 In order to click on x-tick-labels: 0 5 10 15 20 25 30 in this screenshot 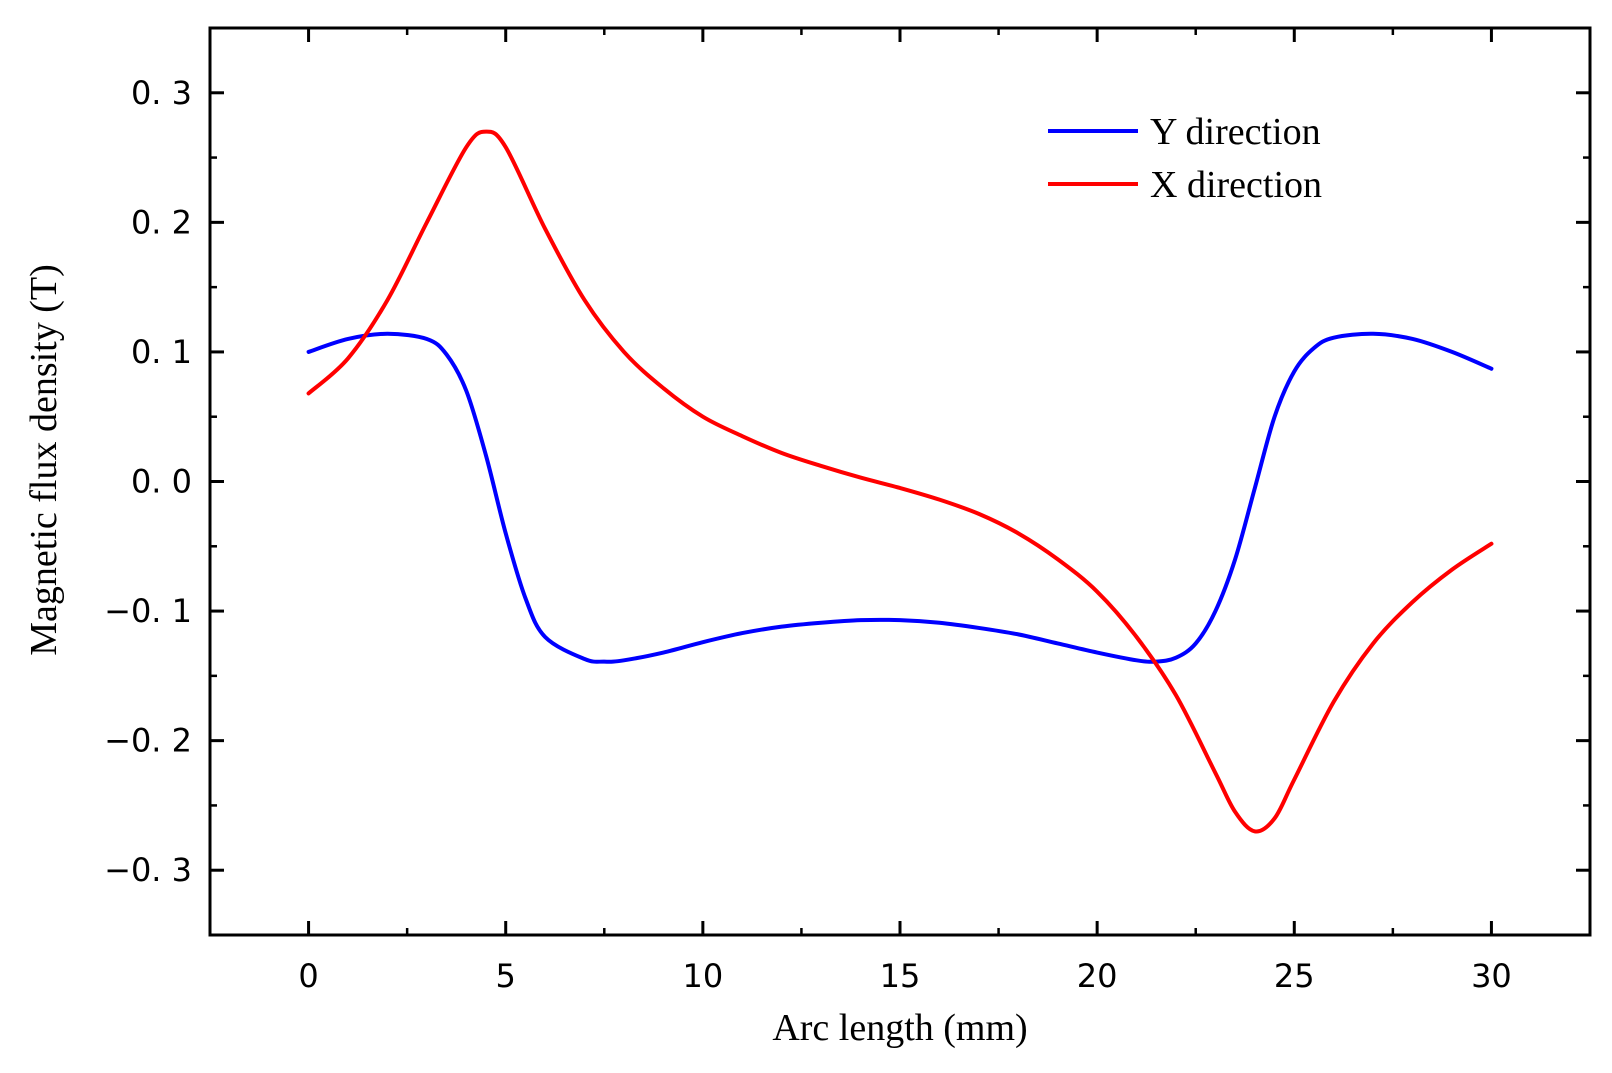, I will do `click(904, 976)`.